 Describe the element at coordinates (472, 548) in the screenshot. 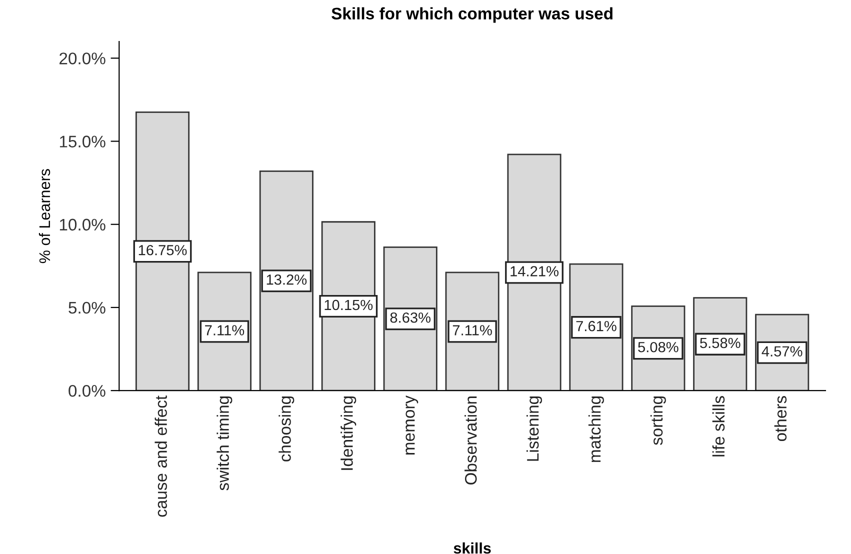

I see `x-axis-title: skills` at that location.